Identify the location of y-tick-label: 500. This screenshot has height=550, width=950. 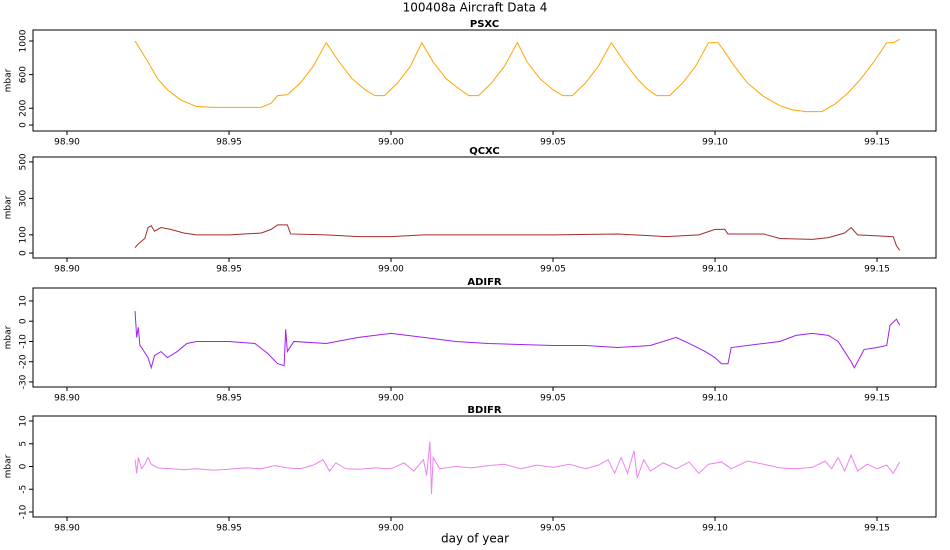
(24, 161).